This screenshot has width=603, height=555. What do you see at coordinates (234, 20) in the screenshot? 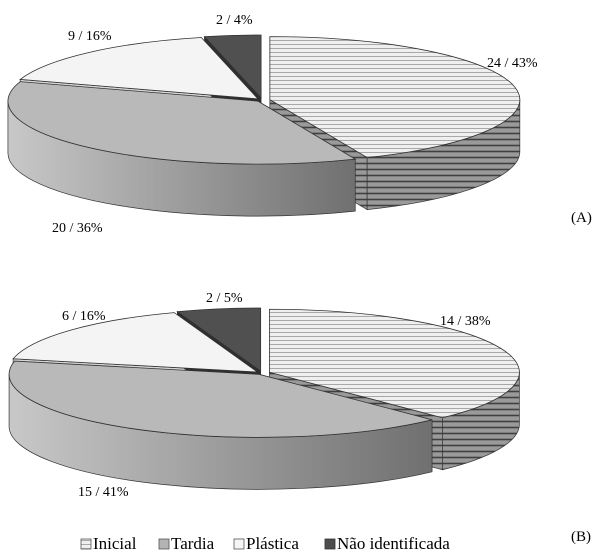
I see `pie-a-label-nao-identificada: 2 / 4%` at bounding box center [234, 20].